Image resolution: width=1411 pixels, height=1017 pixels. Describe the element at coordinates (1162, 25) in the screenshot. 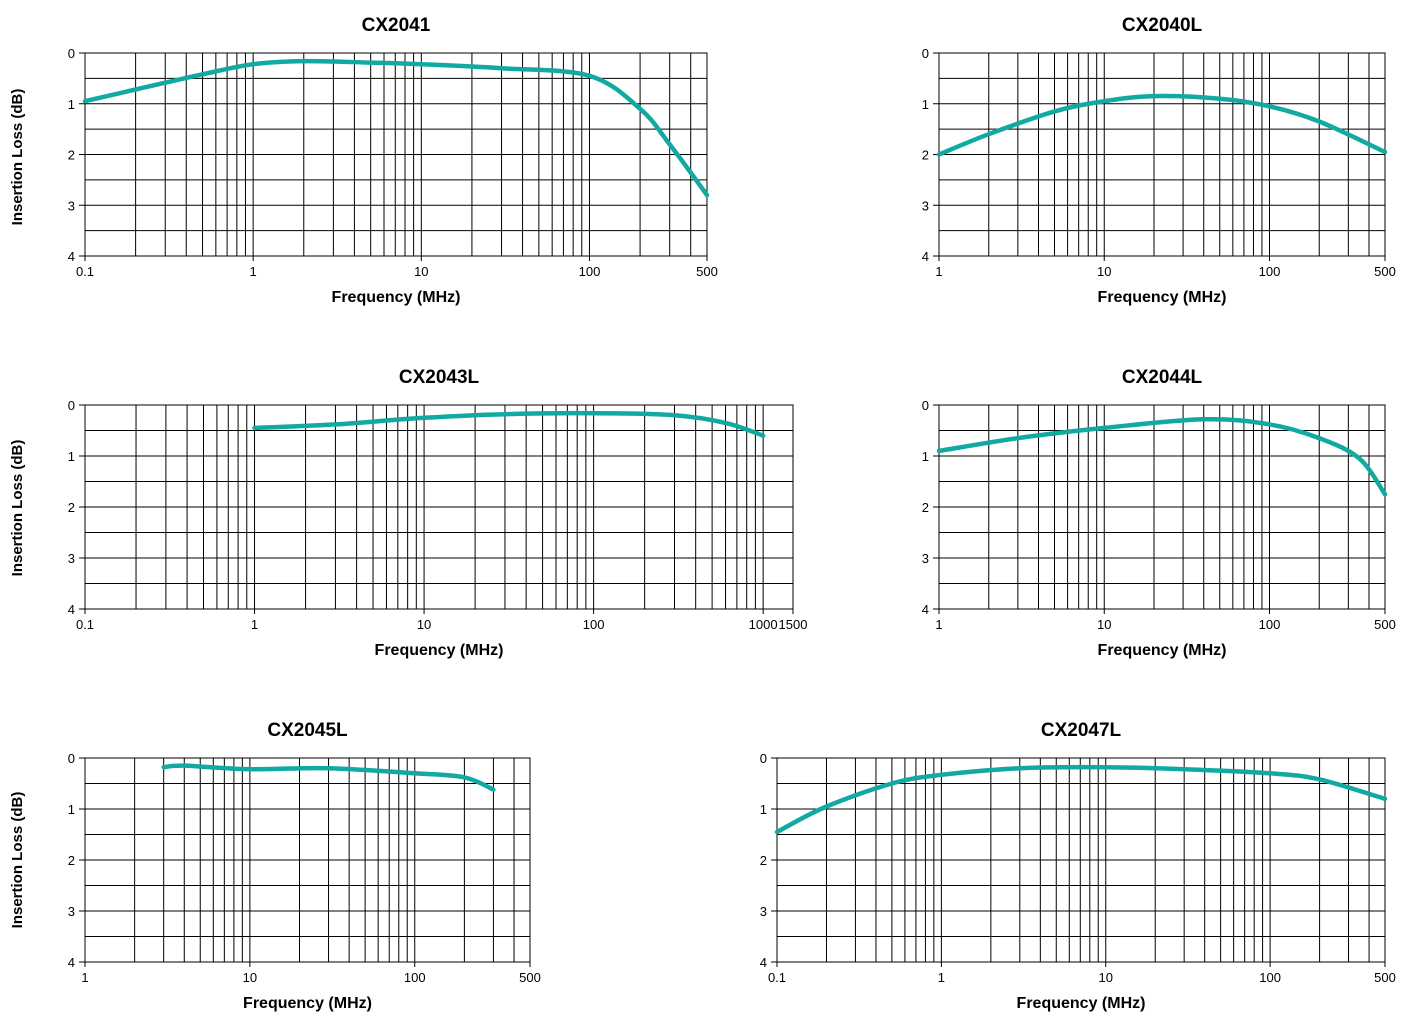

I see `chart-title: CX2040L` at that location.